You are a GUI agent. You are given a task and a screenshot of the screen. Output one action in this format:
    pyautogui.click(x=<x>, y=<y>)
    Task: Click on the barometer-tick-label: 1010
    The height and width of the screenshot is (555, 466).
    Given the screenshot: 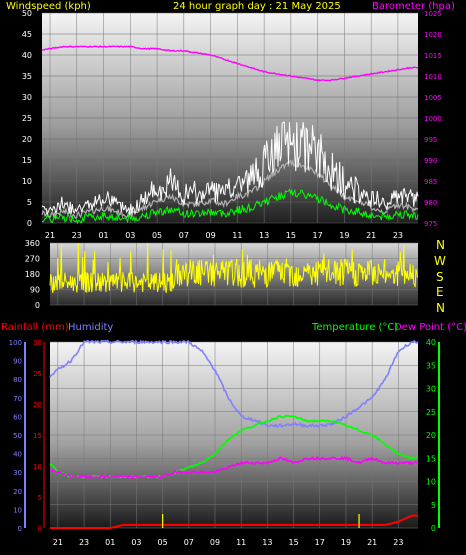 What is the action you would take?
    pyautogui.click(x=433, y=77)
    